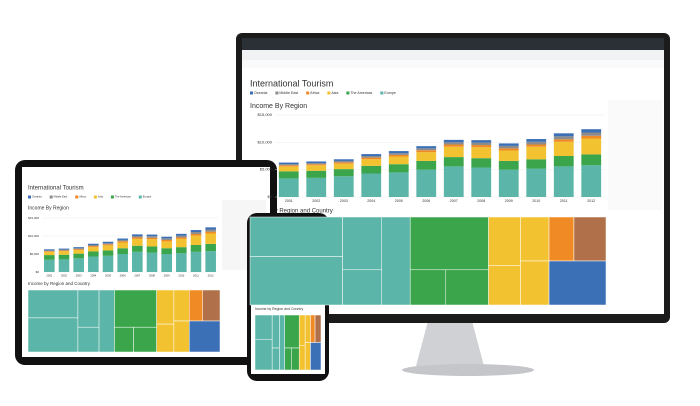  I want to click on legend-label: Oceania, so click(37, 197).